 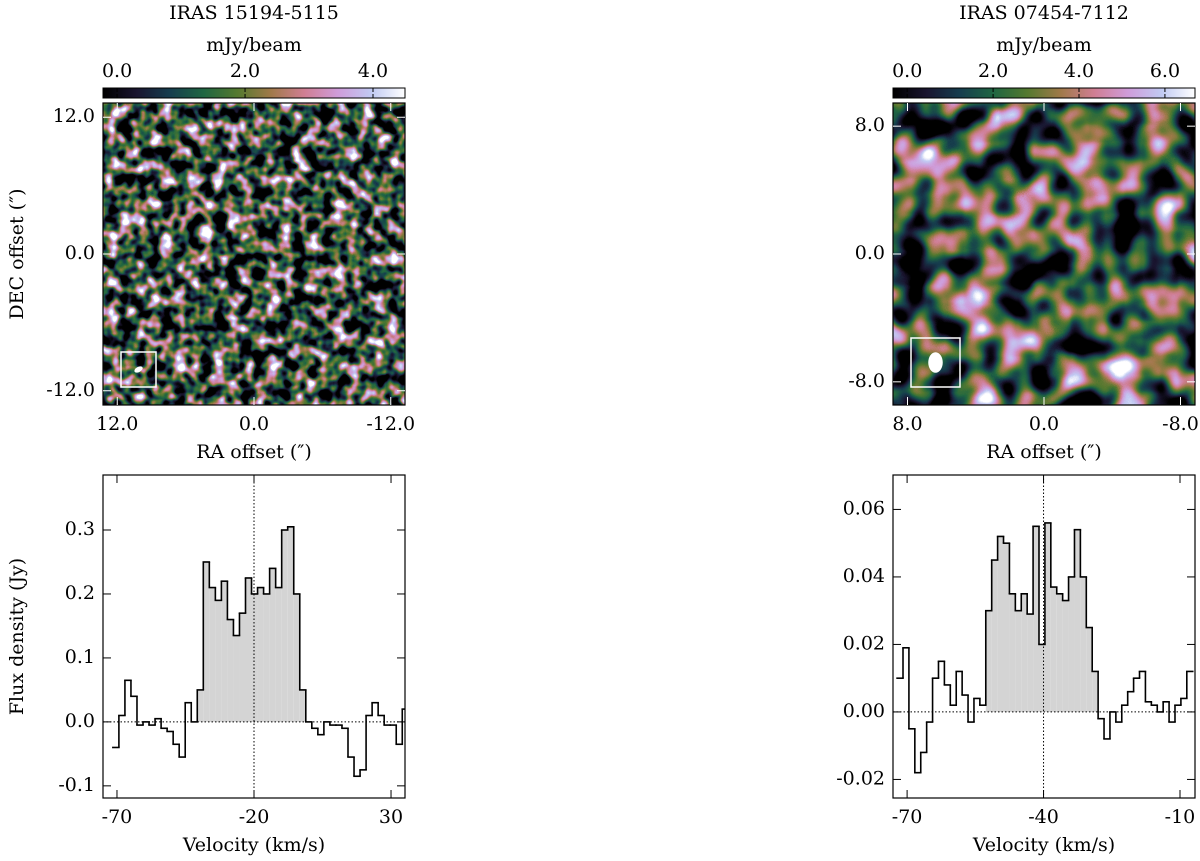 I want to click on y-tick-label: 0.3, so click(x=80, y=529).